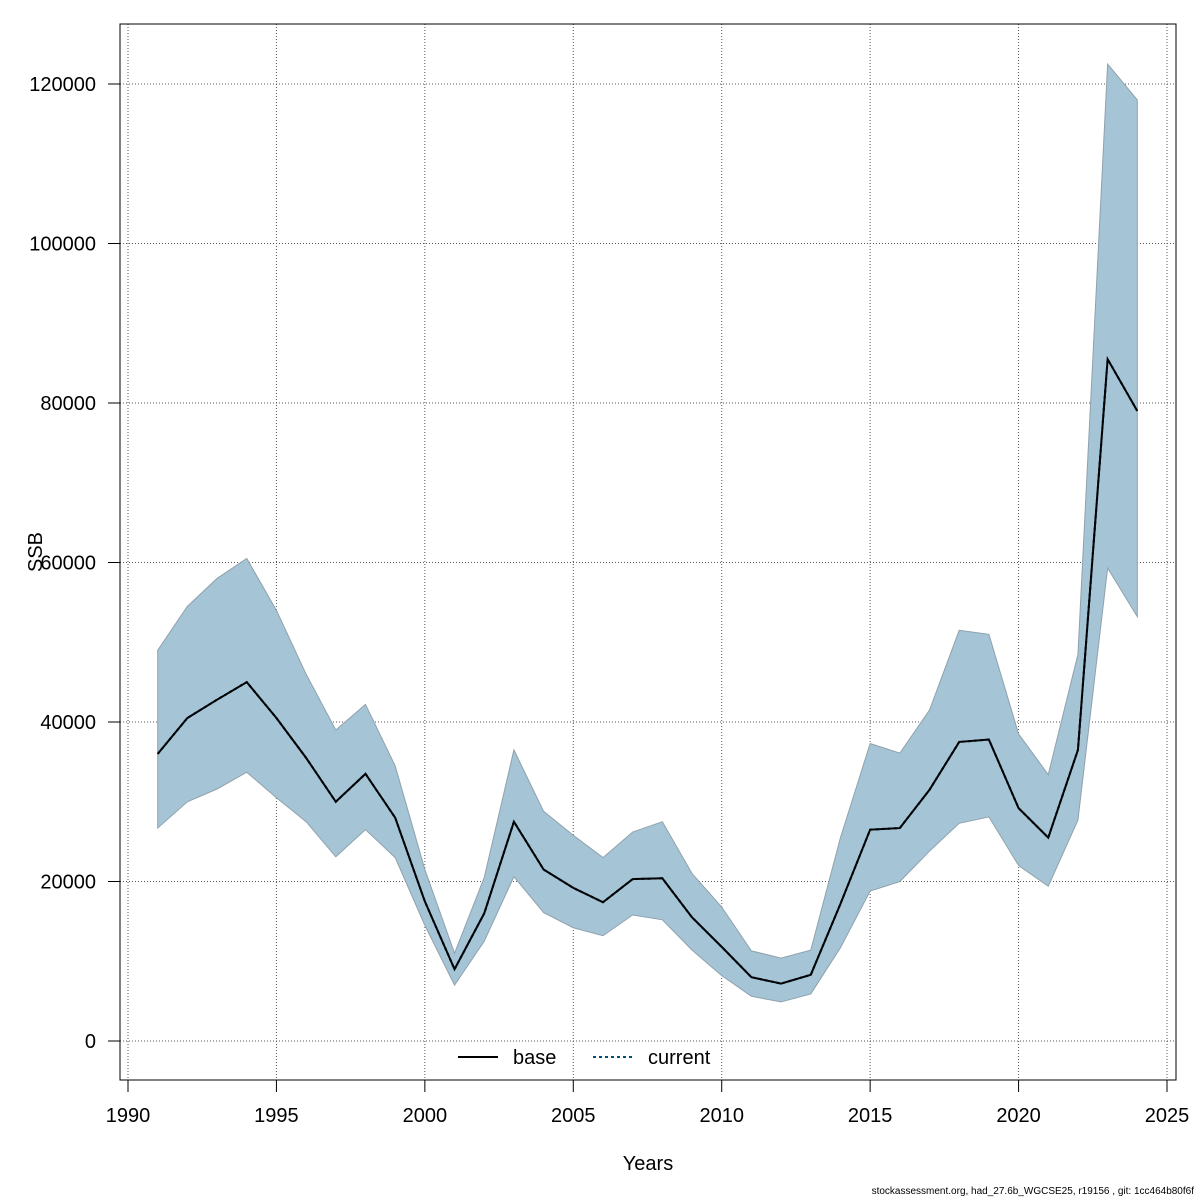 The image size is (1200, 1200). Describe the element at coordinates (68, 883) in the screenshot. I see `y-tick-label: 20000` at that location.